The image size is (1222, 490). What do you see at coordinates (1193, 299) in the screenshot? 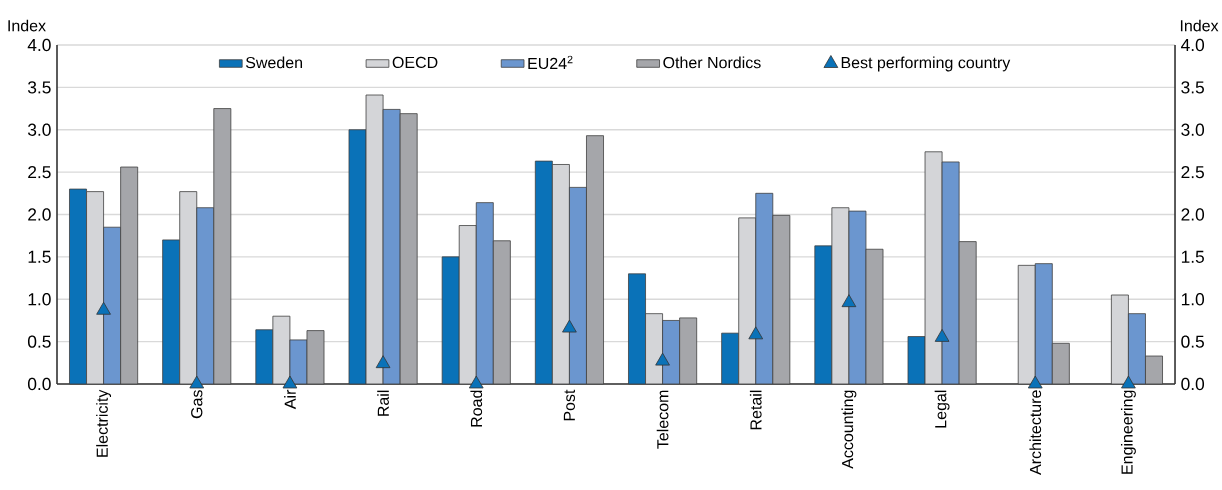
I see `y2-tick-label: 1.0` at bounding box center [1193, 299].